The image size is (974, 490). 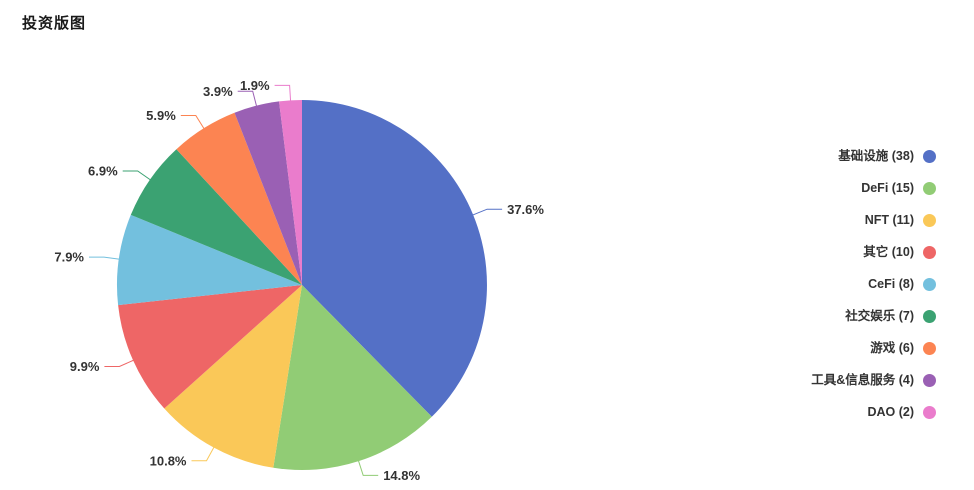 I want to click on pie-slice-social, so click(x=216, y=217).